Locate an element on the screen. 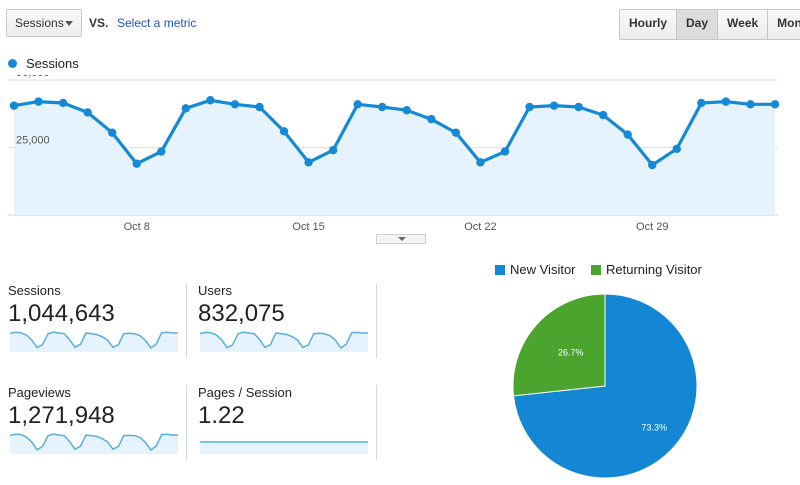 The image size is (800, 485). scorecard-label: Sessions is located at coordinates (34, 290).